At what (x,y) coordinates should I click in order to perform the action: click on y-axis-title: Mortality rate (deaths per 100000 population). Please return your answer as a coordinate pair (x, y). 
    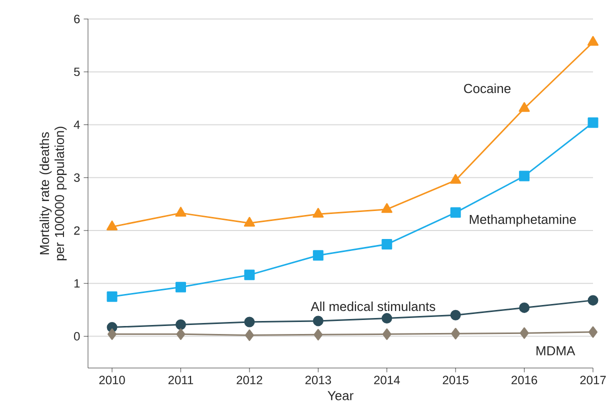
    Looking at the image, I should click on (53, 193).